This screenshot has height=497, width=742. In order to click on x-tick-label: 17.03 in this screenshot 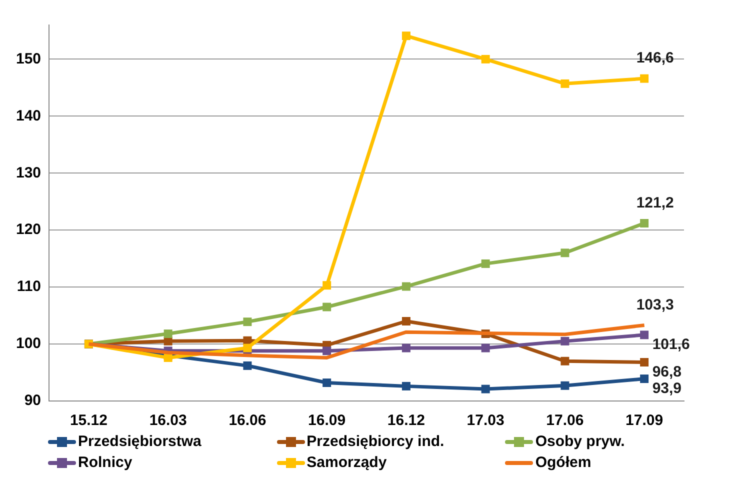, I will do `click(485, 421)`.